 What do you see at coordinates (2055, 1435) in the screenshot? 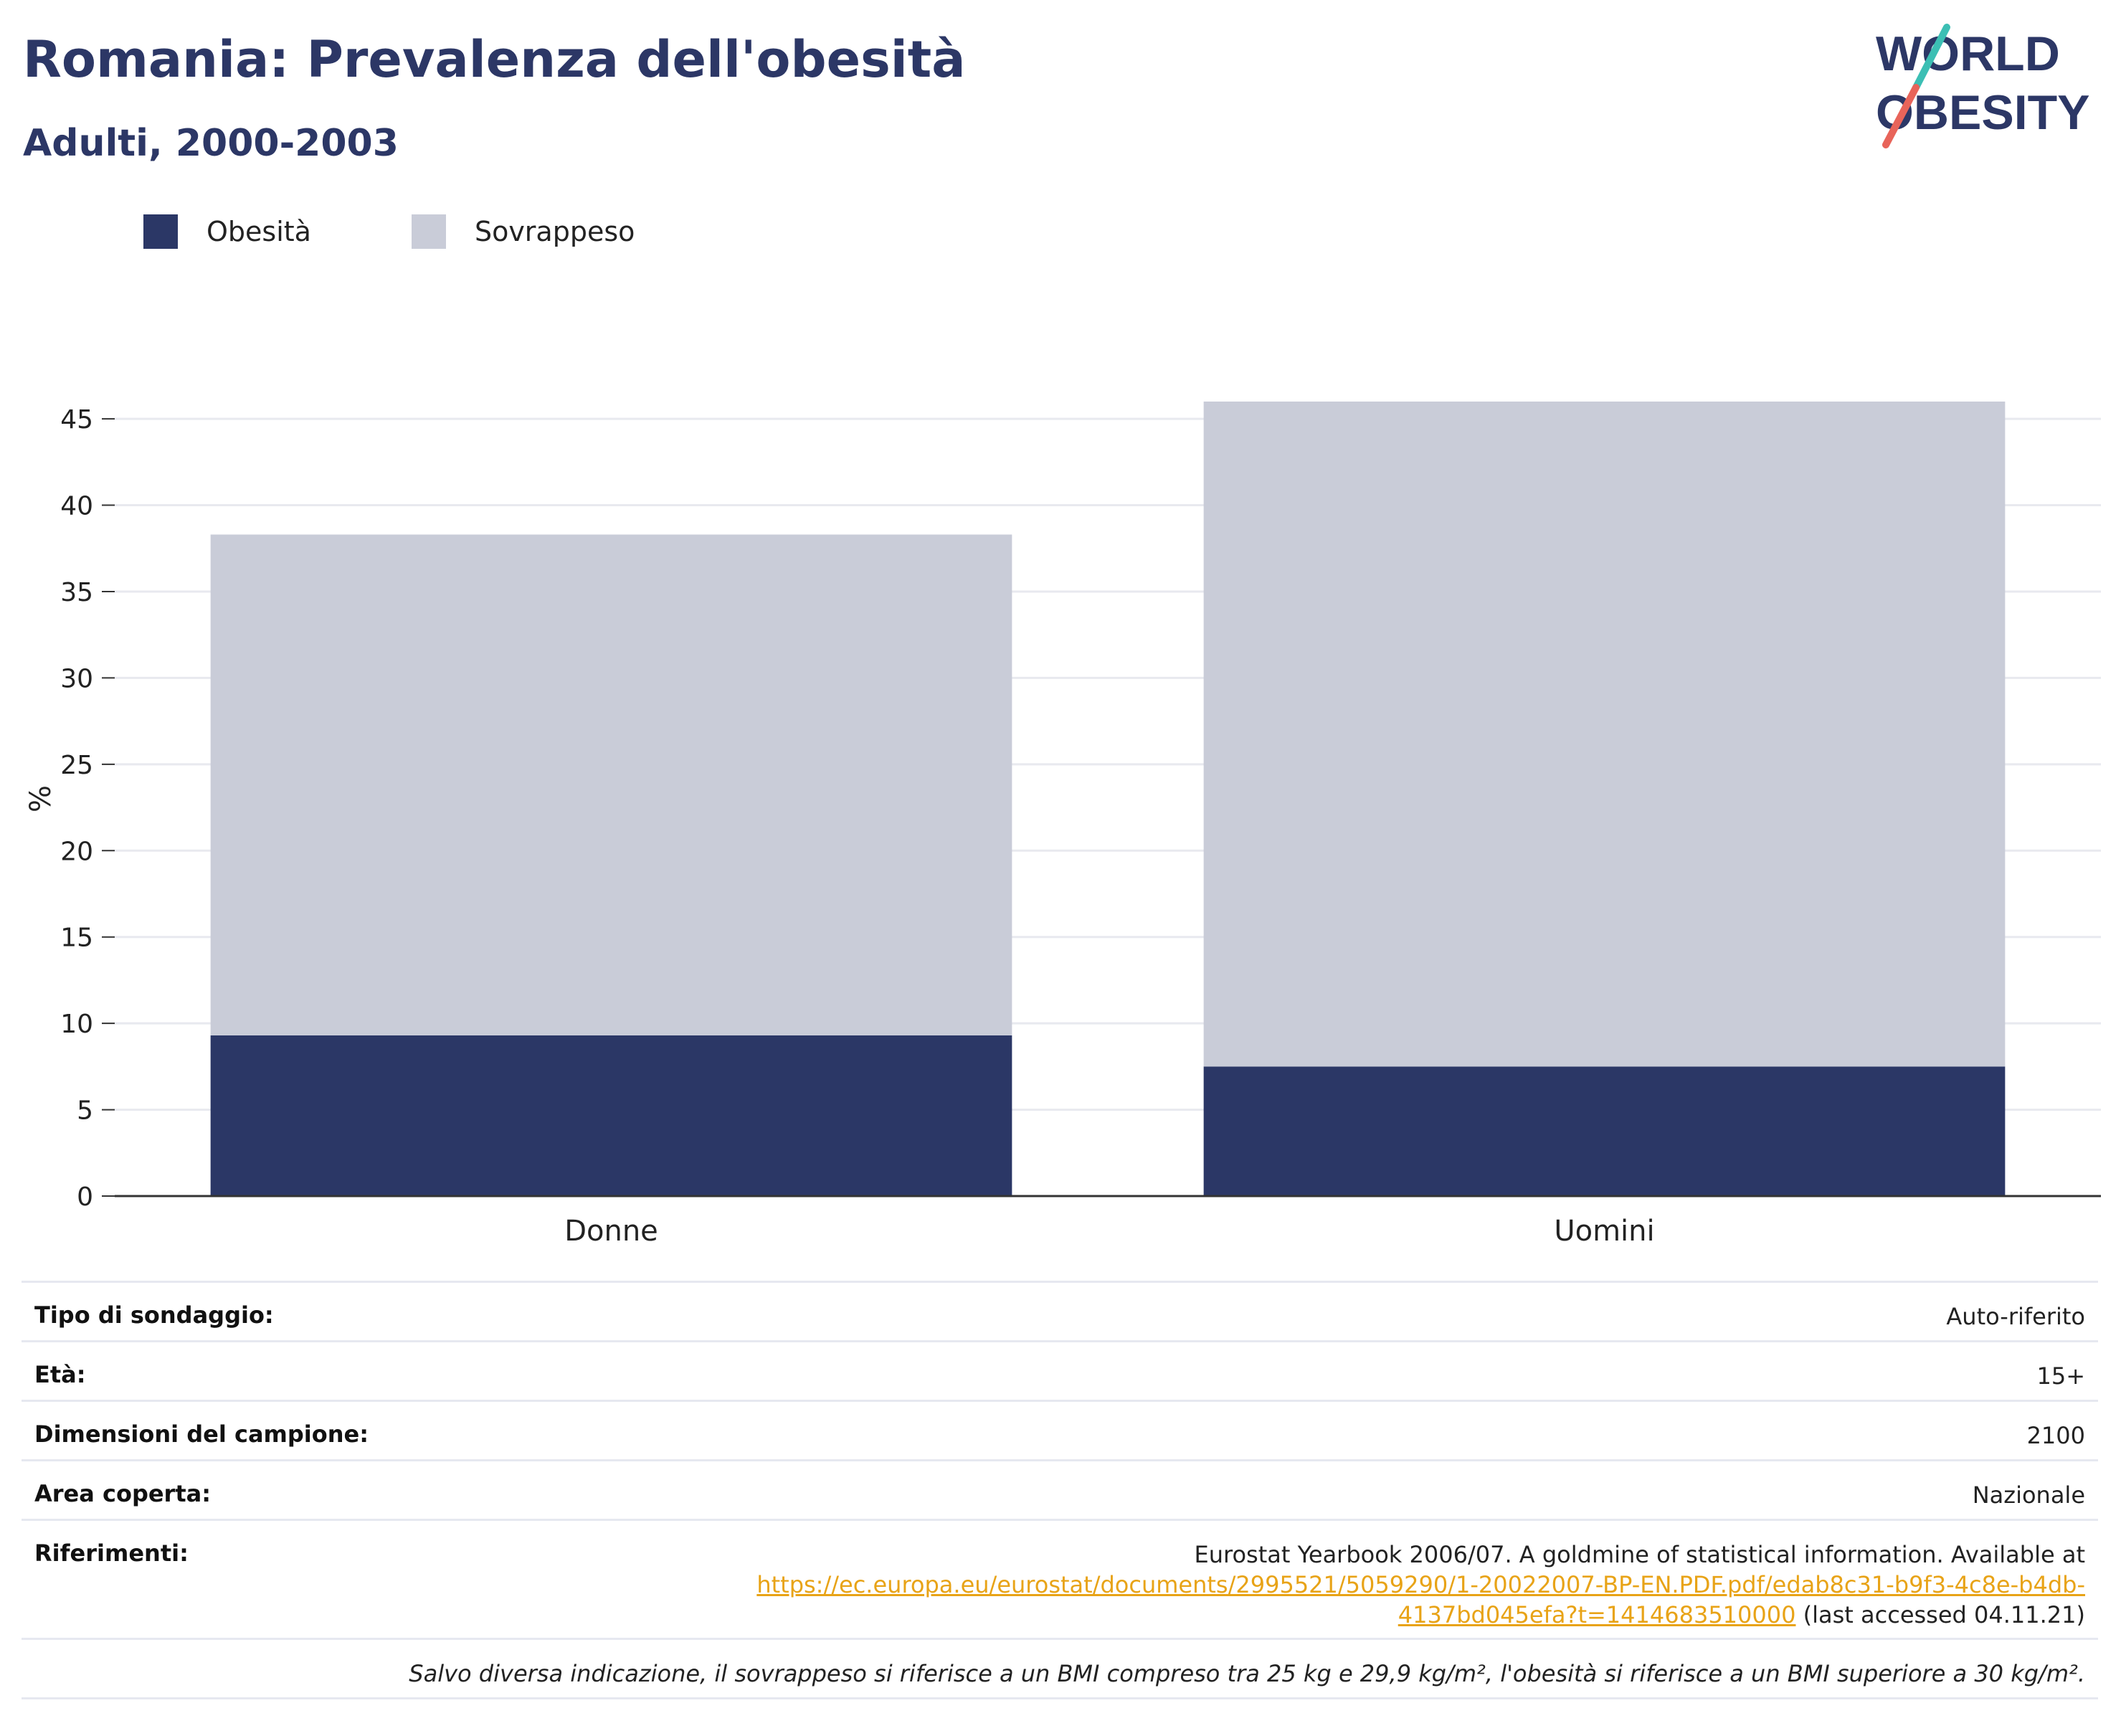
I see `info-value: 2100` at bounding box center [2055, 1435].